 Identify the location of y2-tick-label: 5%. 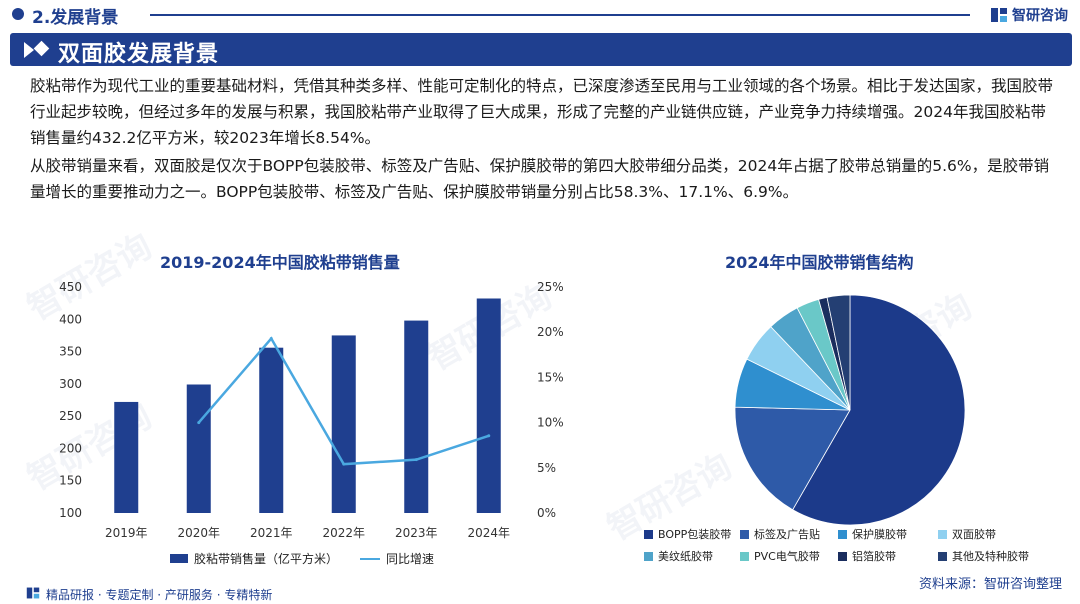
(546, 468).